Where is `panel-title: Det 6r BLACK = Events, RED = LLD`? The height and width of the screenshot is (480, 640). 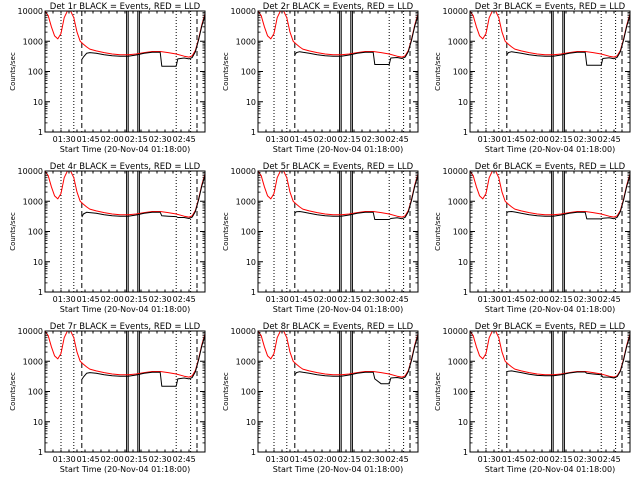 panel-title: Det 6r BLACK = Events, RED = LLD is located at coordinates (550, 167).